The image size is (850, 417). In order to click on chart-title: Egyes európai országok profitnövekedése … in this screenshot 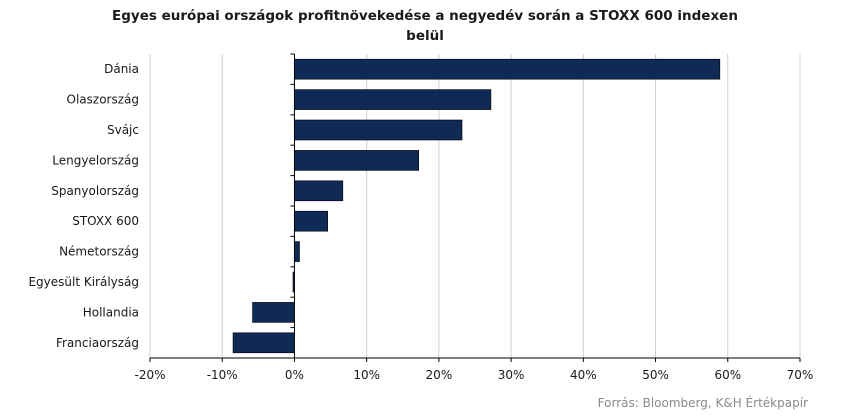, I will do `click(425, 26)`.